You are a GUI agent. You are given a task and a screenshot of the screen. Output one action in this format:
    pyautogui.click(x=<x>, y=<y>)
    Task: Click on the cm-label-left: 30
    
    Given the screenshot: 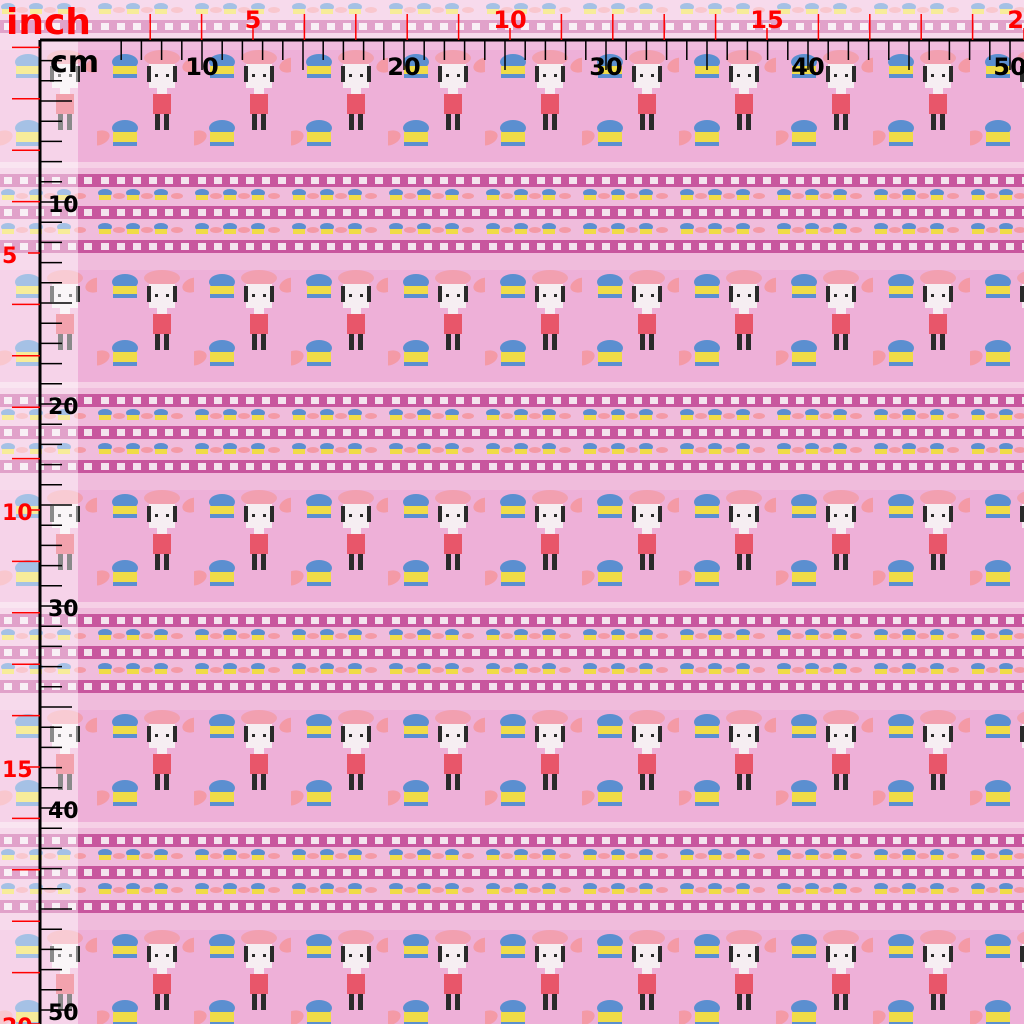 What is the action you would take?
    pyautogui.click(x=63, y=609)
    